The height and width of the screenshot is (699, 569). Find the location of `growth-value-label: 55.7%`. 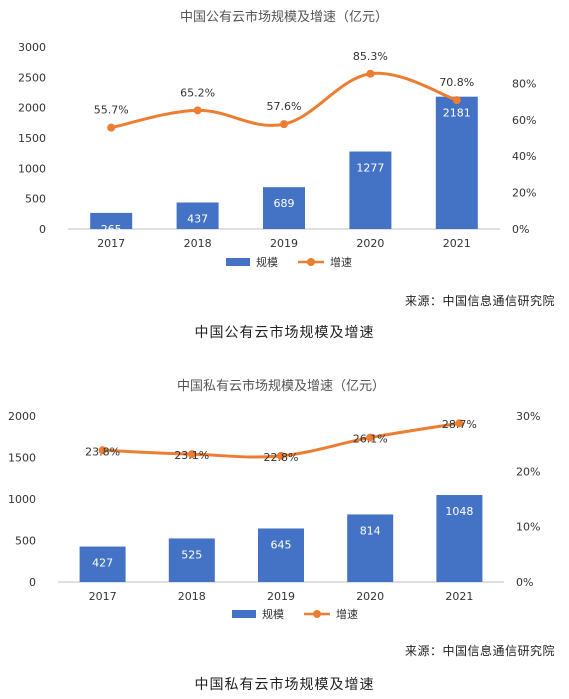

growth-value-label: 55.7% is located at coordinates (111, 110).